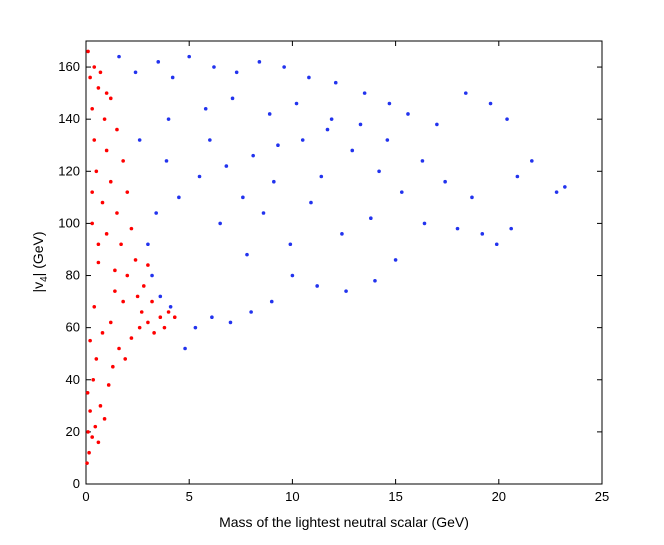 The image size is (664, 545). Describe the element at coordinates (602, 496) in the screenshot. I see `x-tick-label: 25` at that location.